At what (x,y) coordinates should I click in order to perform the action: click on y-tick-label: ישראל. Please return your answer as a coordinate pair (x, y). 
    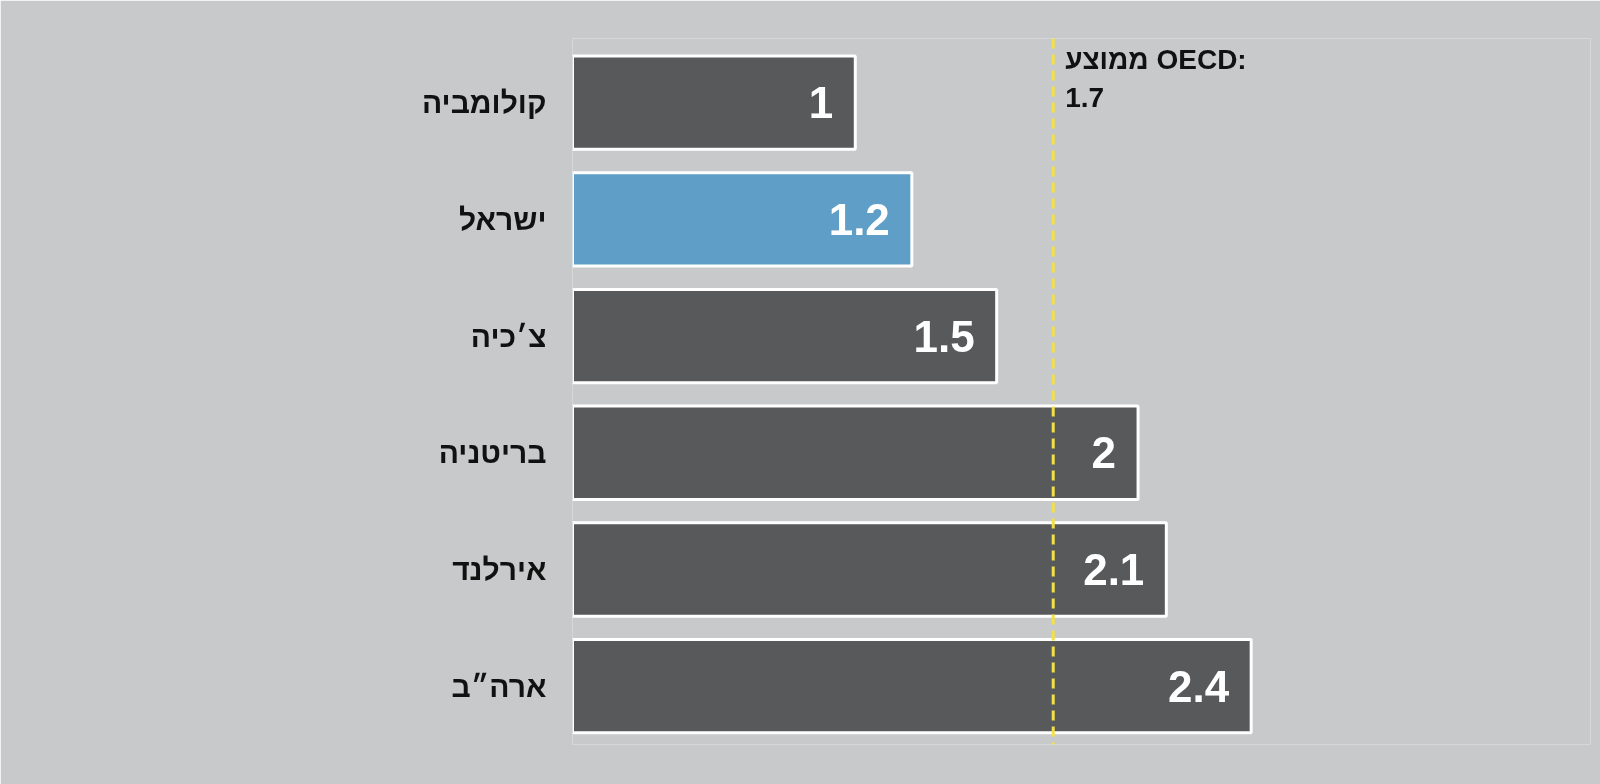
    Looking at the image, I should click on (502, 219).